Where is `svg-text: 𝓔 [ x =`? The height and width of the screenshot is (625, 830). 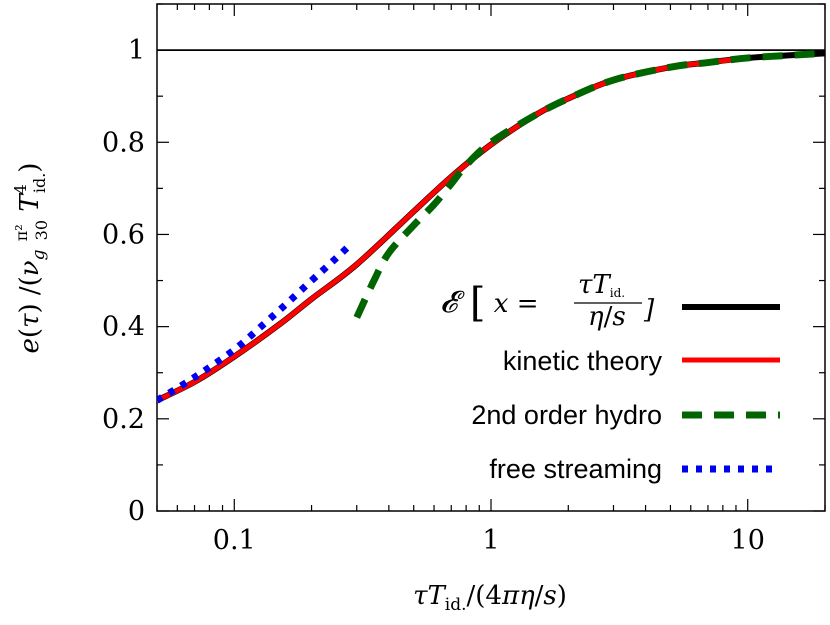 svg-text: 𝓔 [ x = is located at coordinates (489, 303).